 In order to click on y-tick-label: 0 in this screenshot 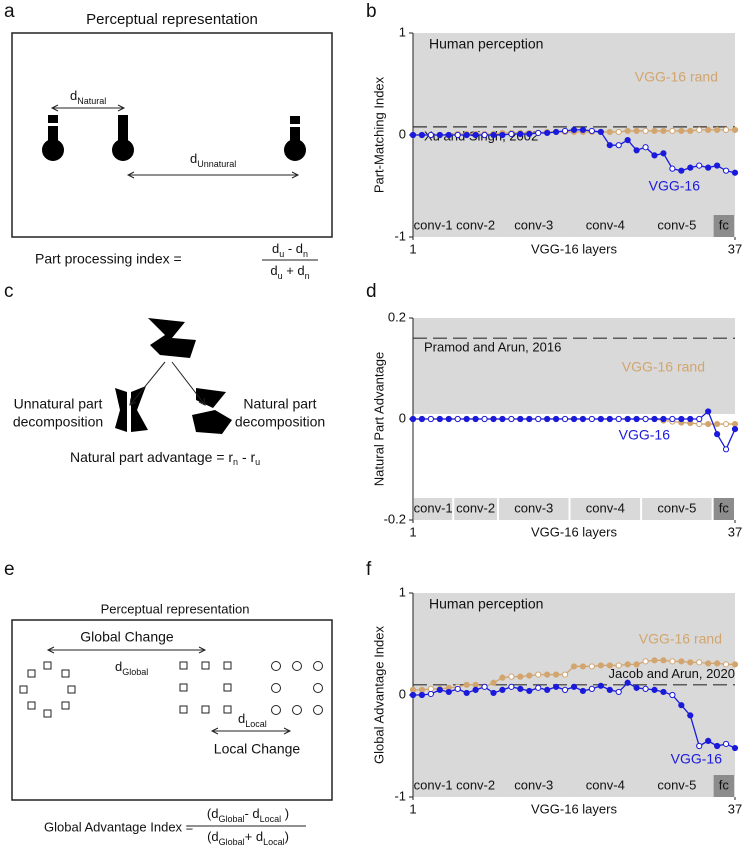, I will do `click(402, 133)`.